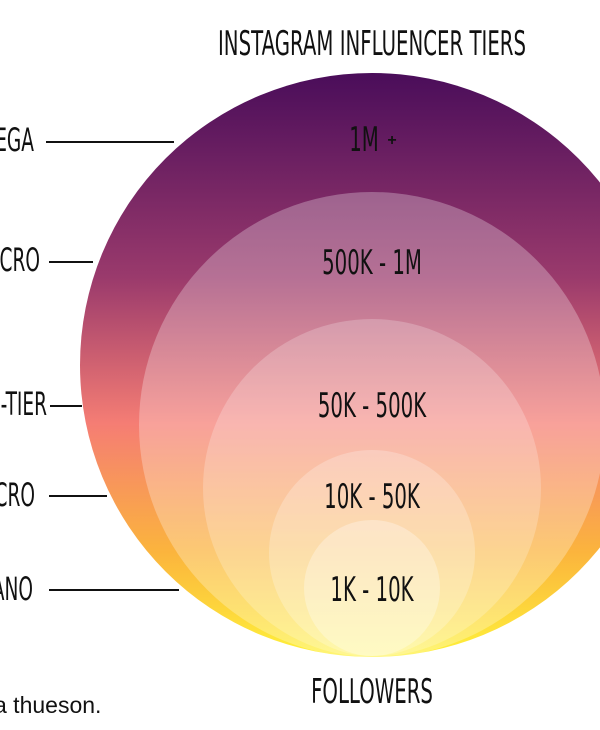 This screenshot has height=730, width=600. What do you see at coordinates (372, 263) in the screenshot?
I see `tier-range-macro: 500K - 1M` at bounding box center [372, 263].